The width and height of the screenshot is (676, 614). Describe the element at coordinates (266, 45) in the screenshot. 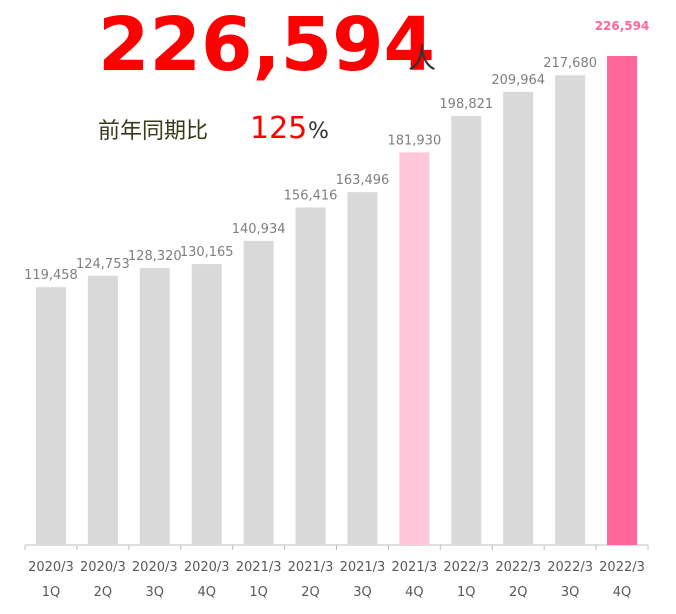

I see `headline-value: 226,594` at that location.